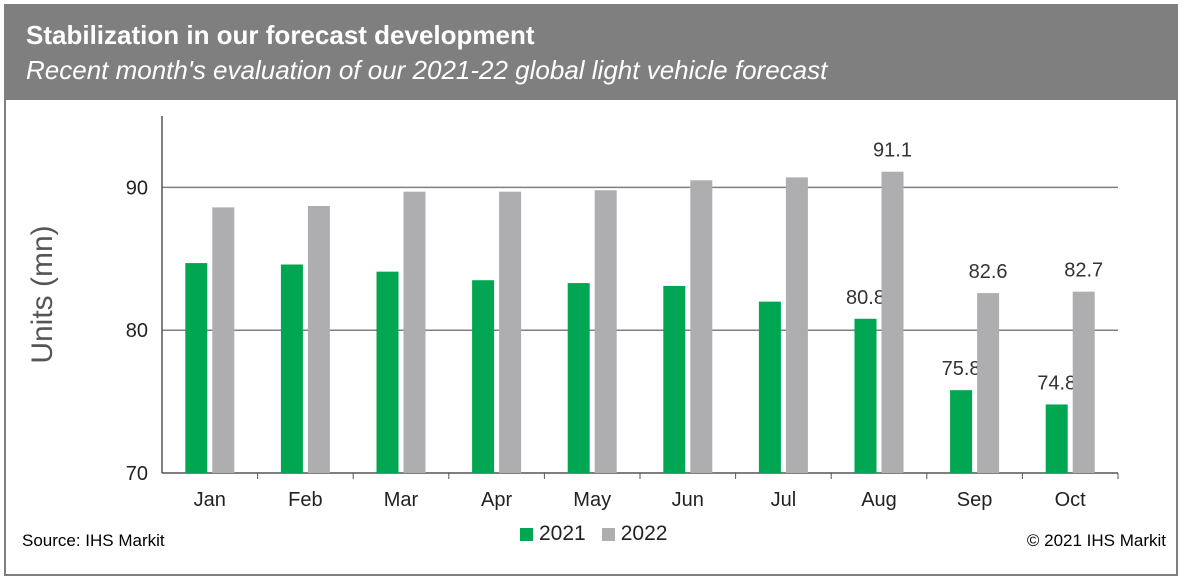  What do you see at coordinates (688, 500) in the screenshot?
I see `x-tick-label: Jun` at bounding box center [688, 500].